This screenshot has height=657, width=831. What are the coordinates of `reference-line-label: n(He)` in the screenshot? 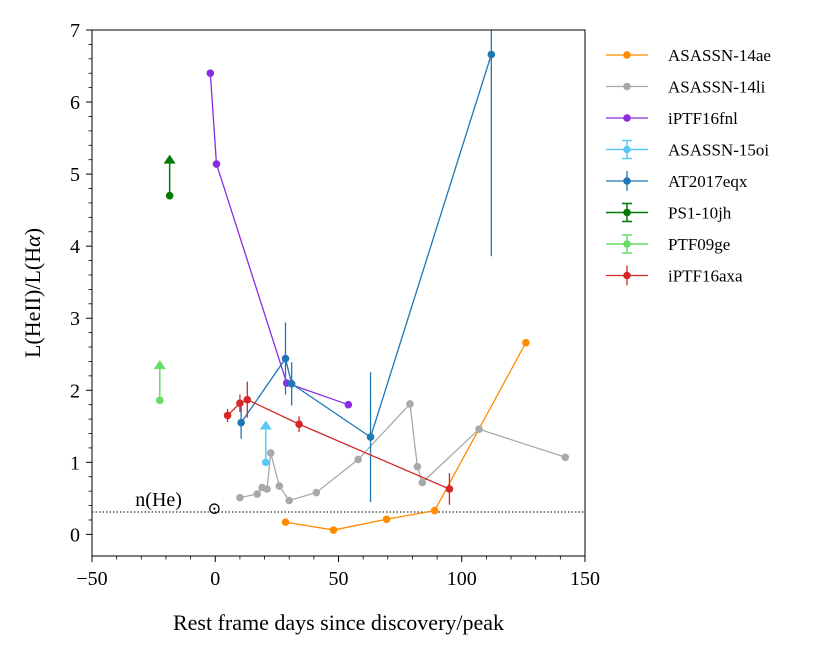 It's located at (158, 500).